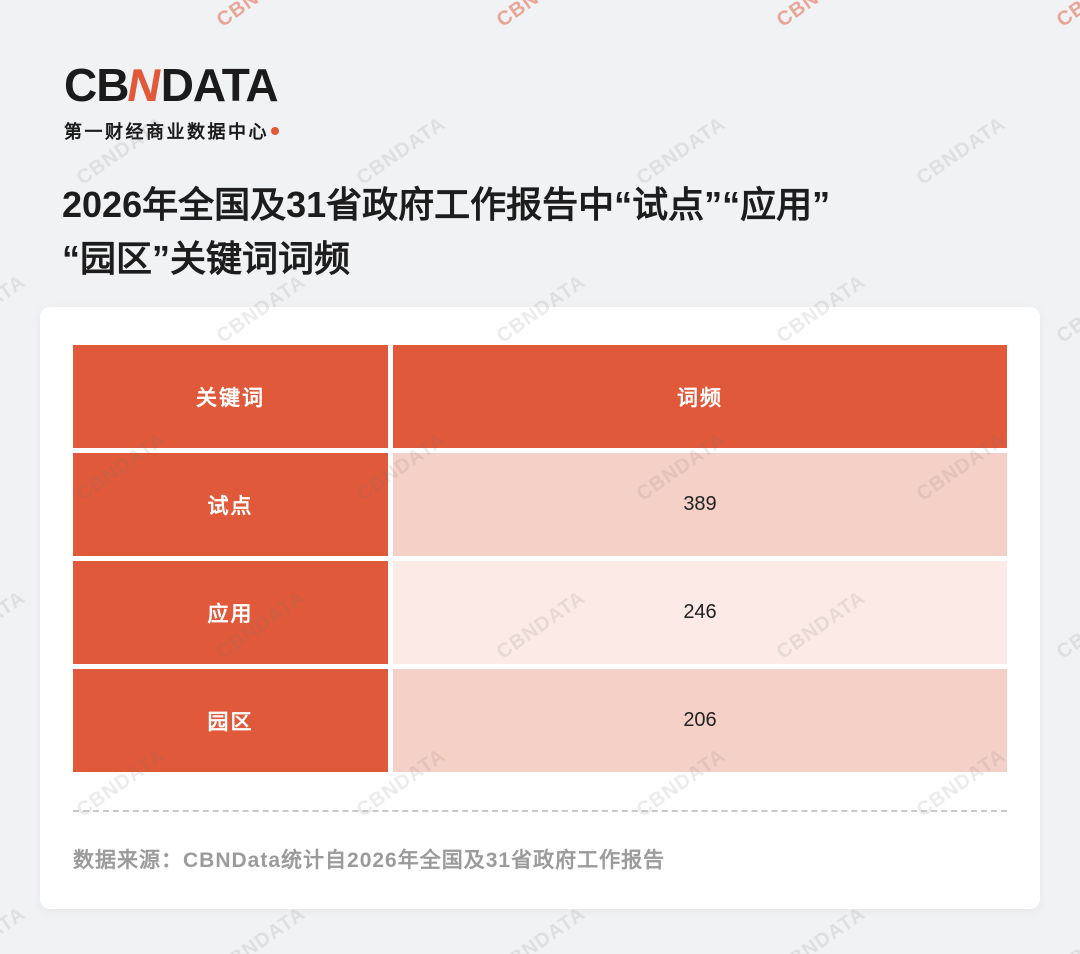 This screenshot has height=954, width=1080. What do you see at coordinates (206, 258) in the screenshot?
I see `page-title-line2: “园区”关键词词频` at bounding box center [206, 258].